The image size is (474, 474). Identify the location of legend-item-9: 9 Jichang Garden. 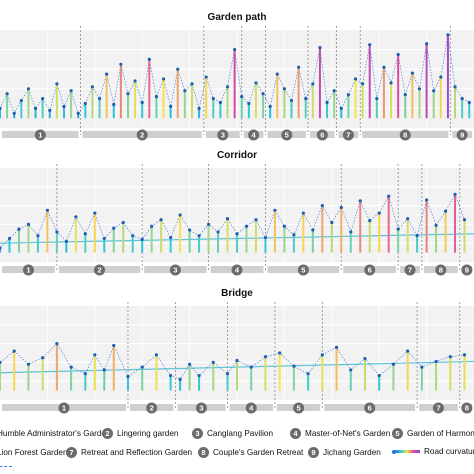
(344, 452).